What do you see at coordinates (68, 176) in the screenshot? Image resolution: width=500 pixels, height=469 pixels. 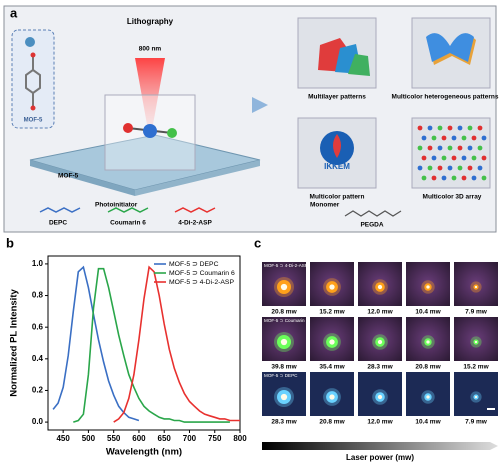 I see `substrate-label: MOF-5` at bounding box center [68, 176].